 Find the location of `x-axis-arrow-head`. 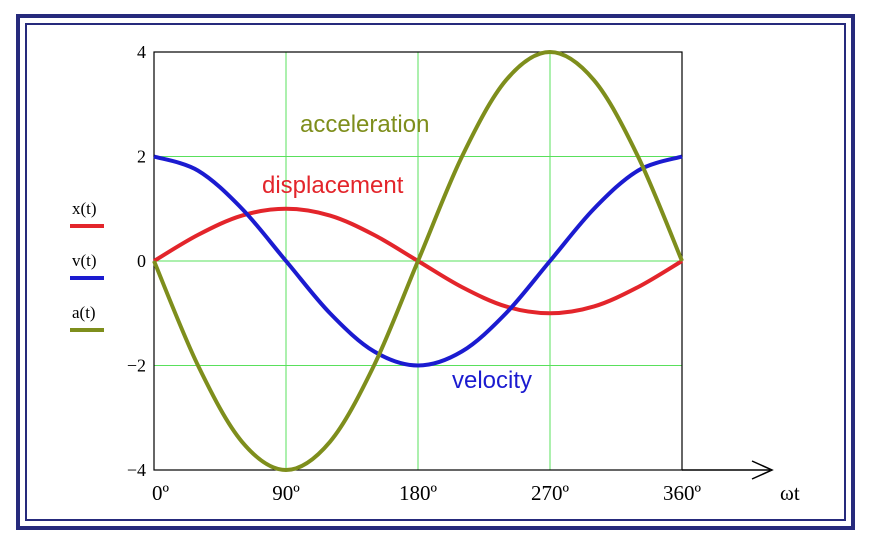

x-axis-arrow-head is located at coordinates (762, 470).